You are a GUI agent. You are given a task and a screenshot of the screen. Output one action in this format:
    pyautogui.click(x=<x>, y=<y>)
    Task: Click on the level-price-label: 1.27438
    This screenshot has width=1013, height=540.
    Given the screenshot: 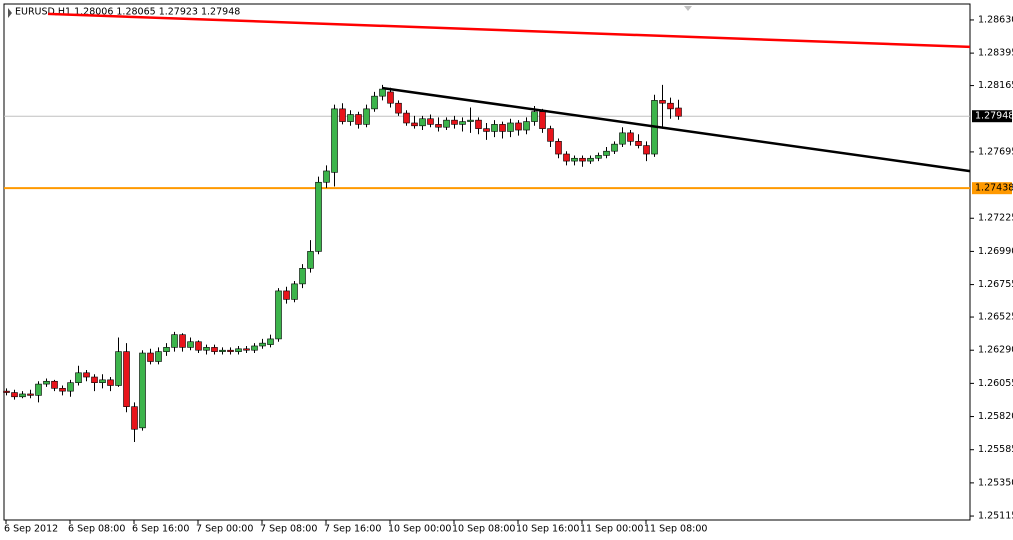 What is the action you would take?
    pyautogui.click(x=994, y=188)
    